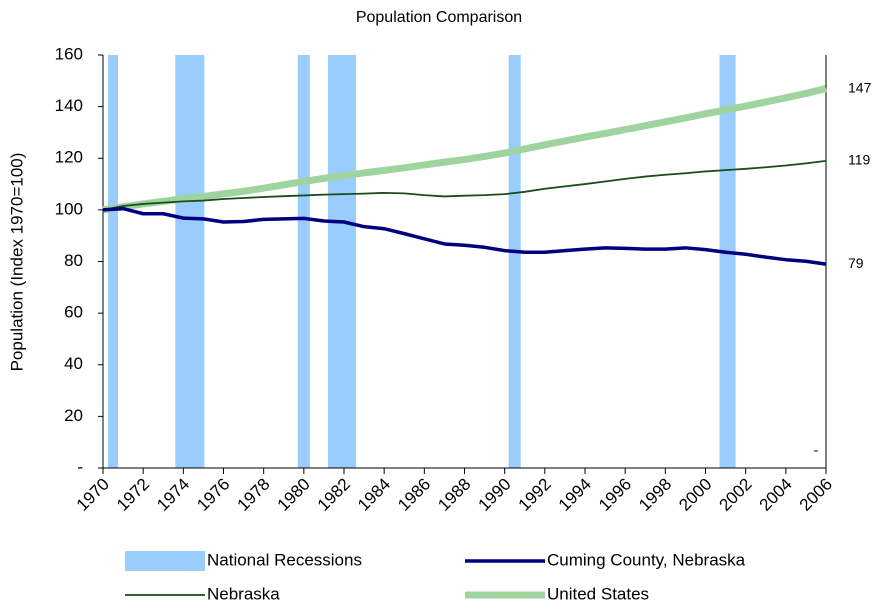 Image resolution: width=878 pixels, height=607 pixels. Describe the element at coordinates (374, 495) in the screenshot. I see `x-tick-label: 1984` at that location.